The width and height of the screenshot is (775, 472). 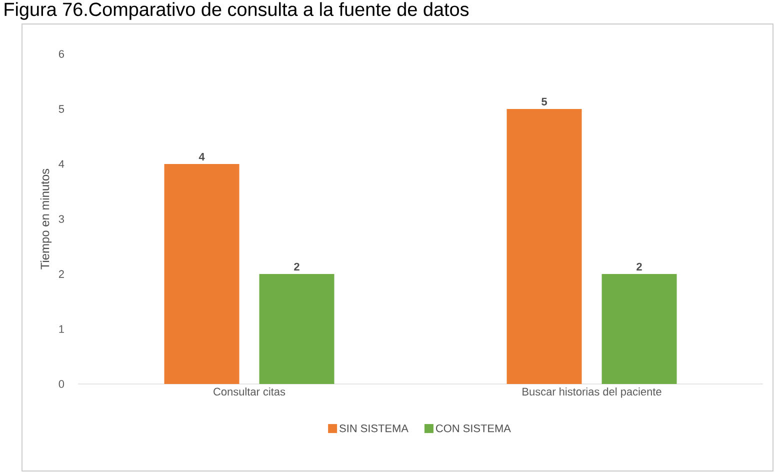 I want to click on y-tick-label: 6, so click(x=61, y=54).